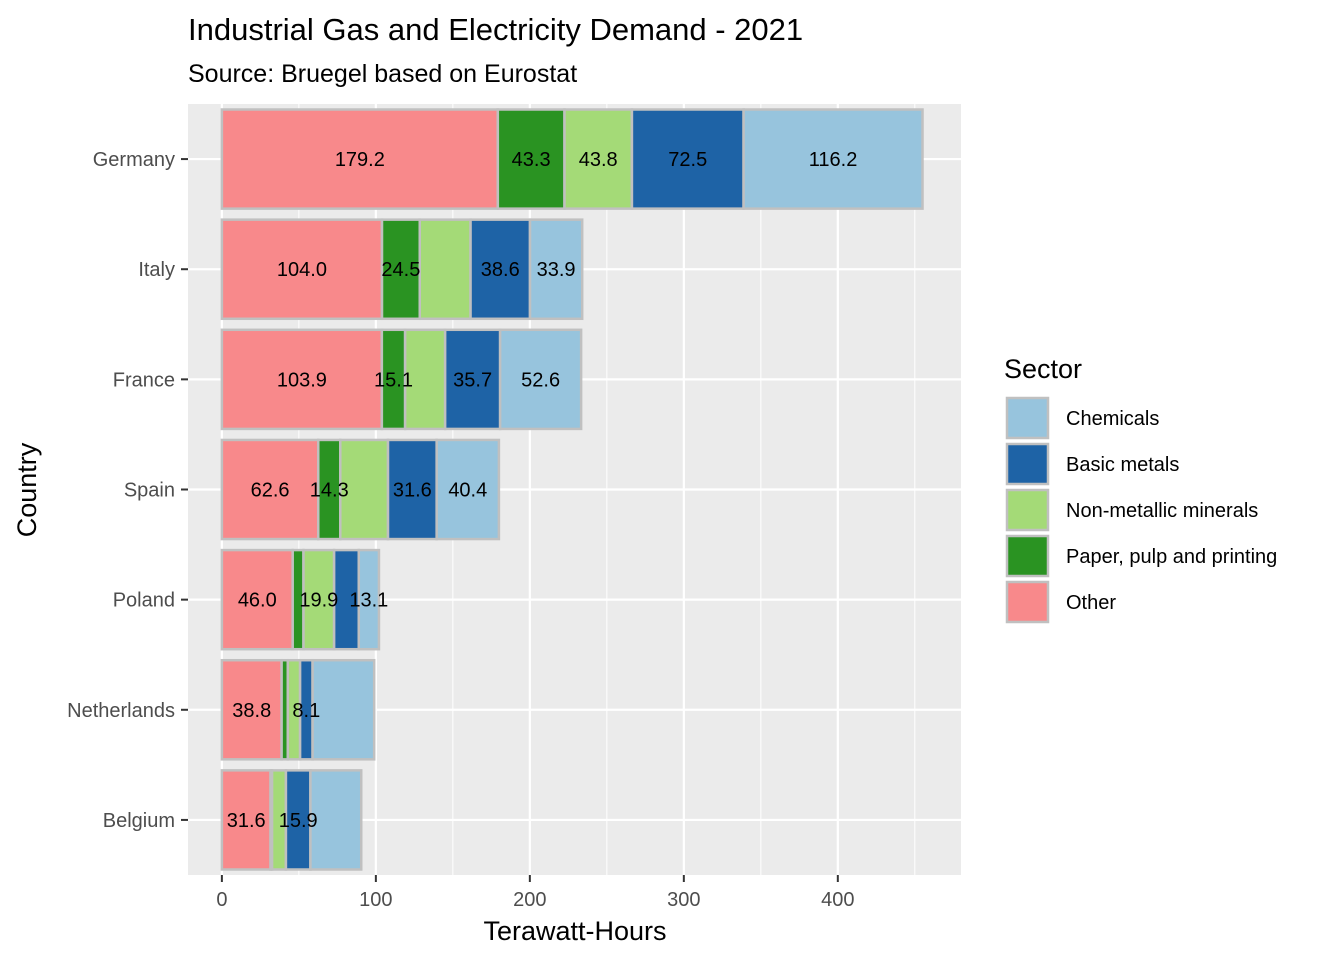 This screenshot has width=1344, height=960. Describe the element at coordinates (500, 270) in the screenshot. I see `data-label: 38.6` at that location.